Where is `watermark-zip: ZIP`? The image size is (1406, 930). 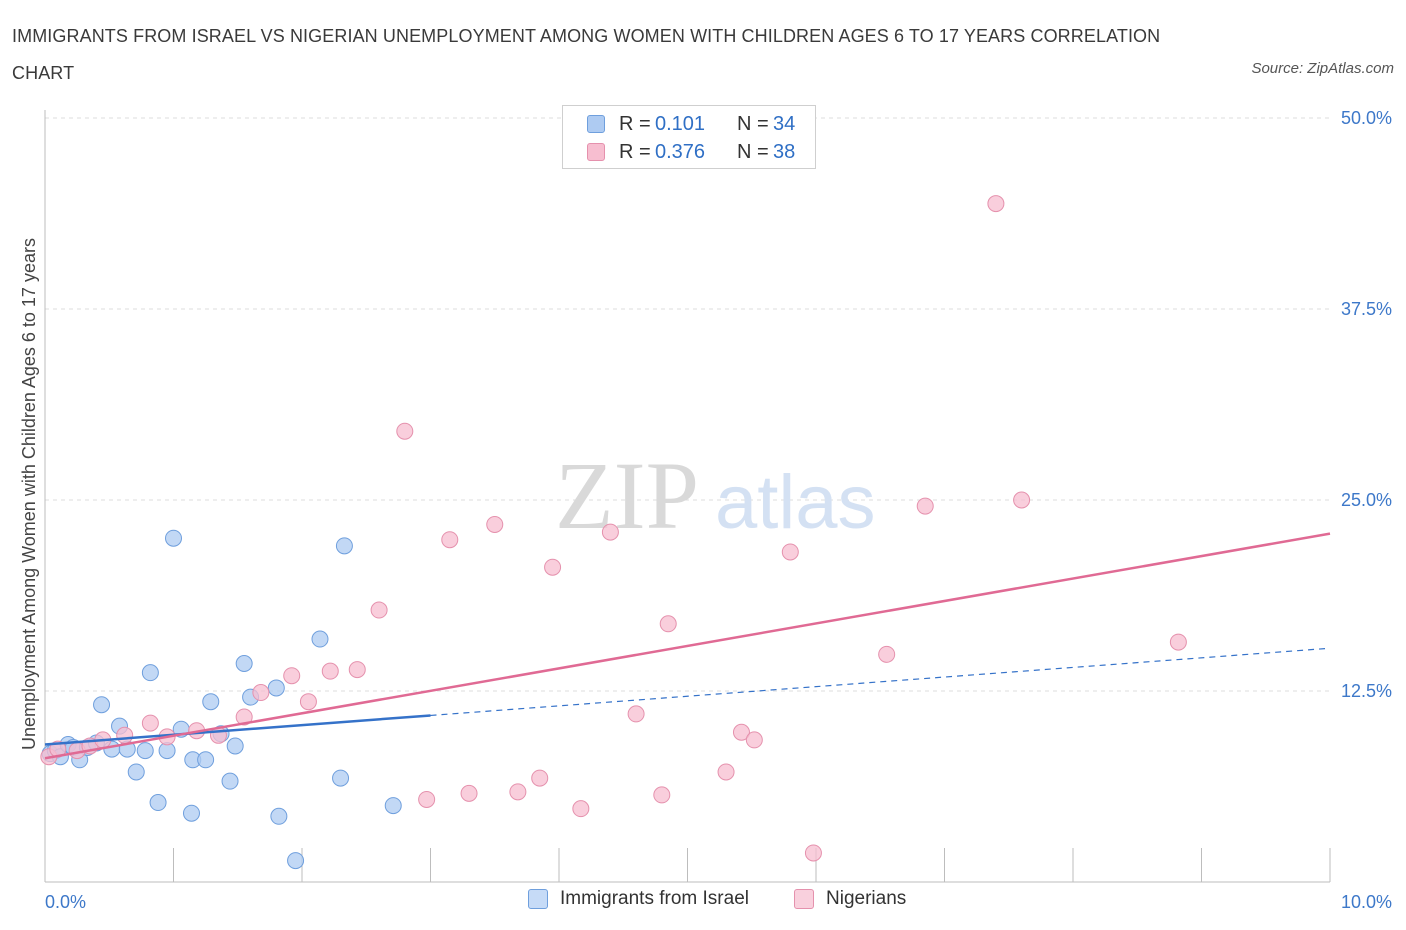
watermark-zip: ZIP is located at coordinates (627, 495).